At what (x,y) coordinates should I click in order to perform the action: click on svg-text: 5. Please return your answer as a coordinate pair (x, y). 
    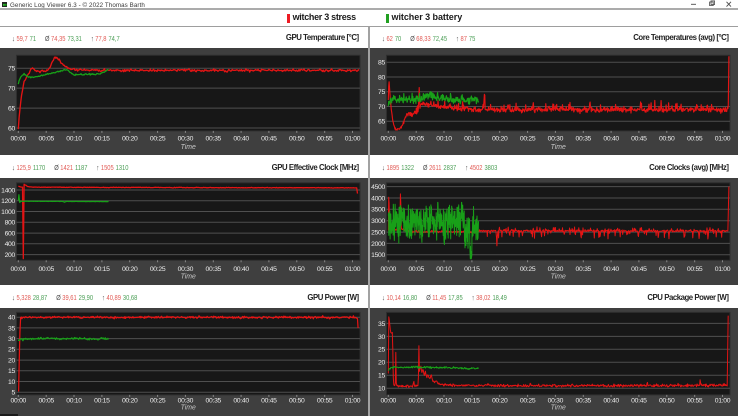
    Looking at the image, I should click on (14, 393).